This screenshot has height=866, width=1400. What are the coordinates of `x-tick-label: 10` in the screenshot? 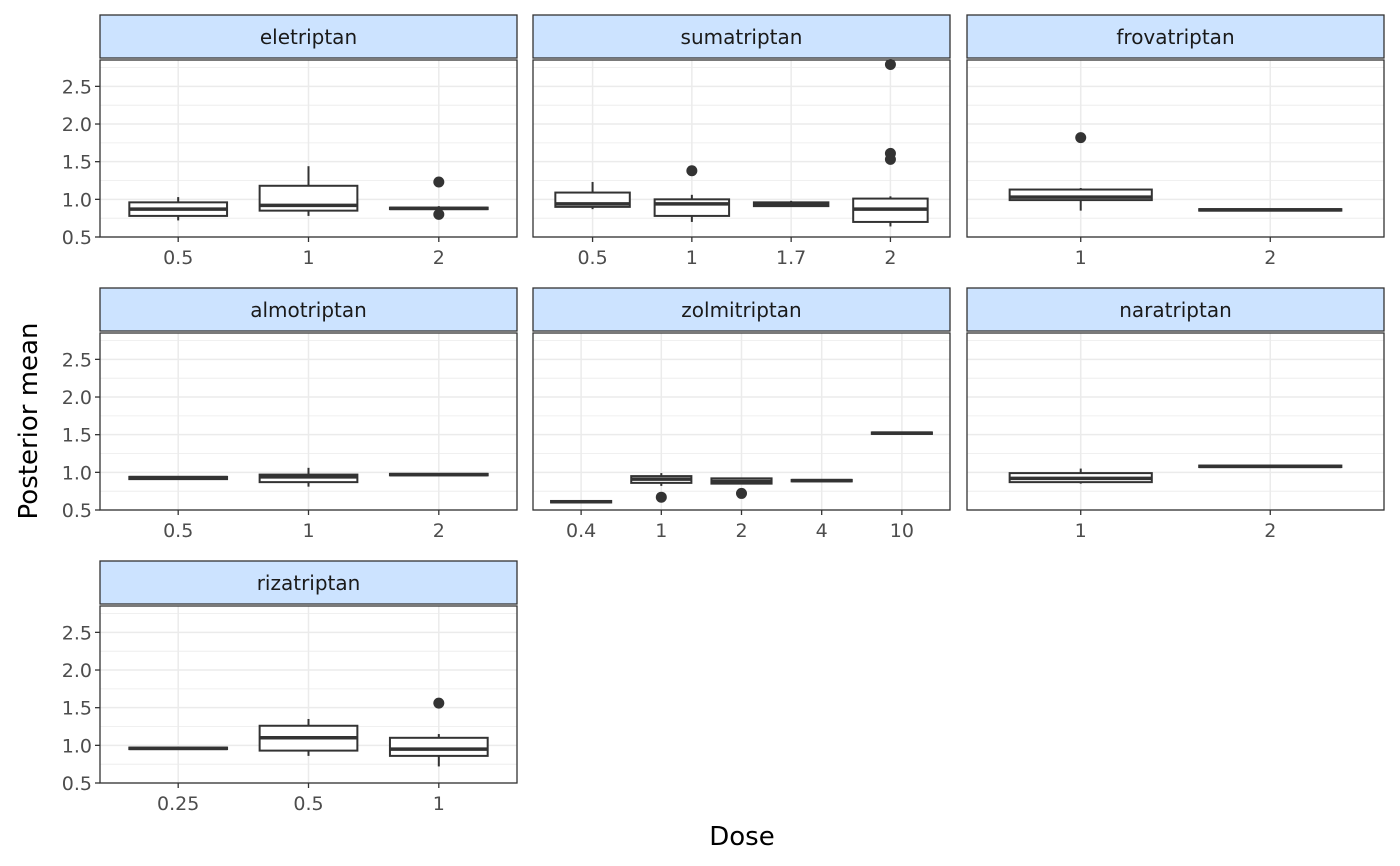 It's located at (902, 531).